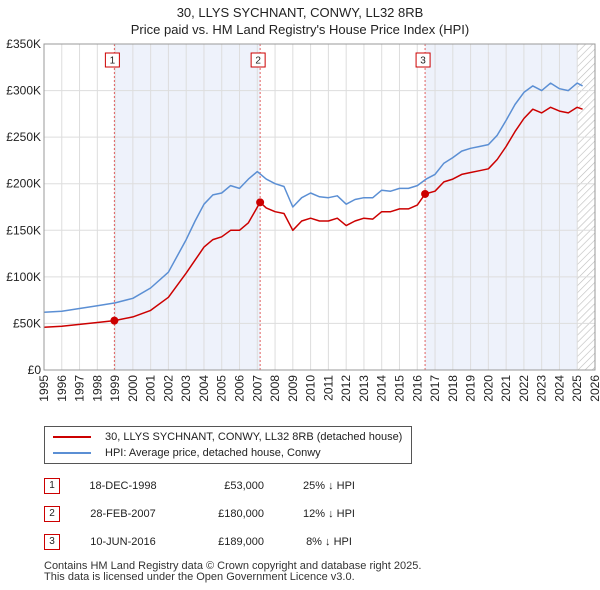  Describe the element at coordinates (115, 388) in the screenshot. I see `x-tick-label: 1999` at that location.